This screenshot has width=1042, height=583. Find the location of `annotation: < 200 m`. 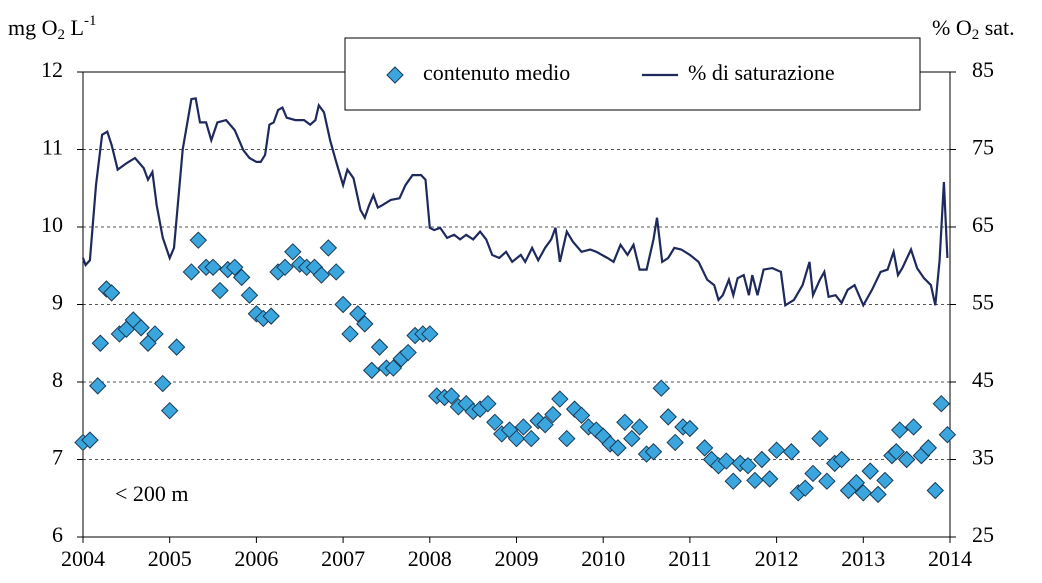

annotation: < 200 m is located at coordinates (152, 493).